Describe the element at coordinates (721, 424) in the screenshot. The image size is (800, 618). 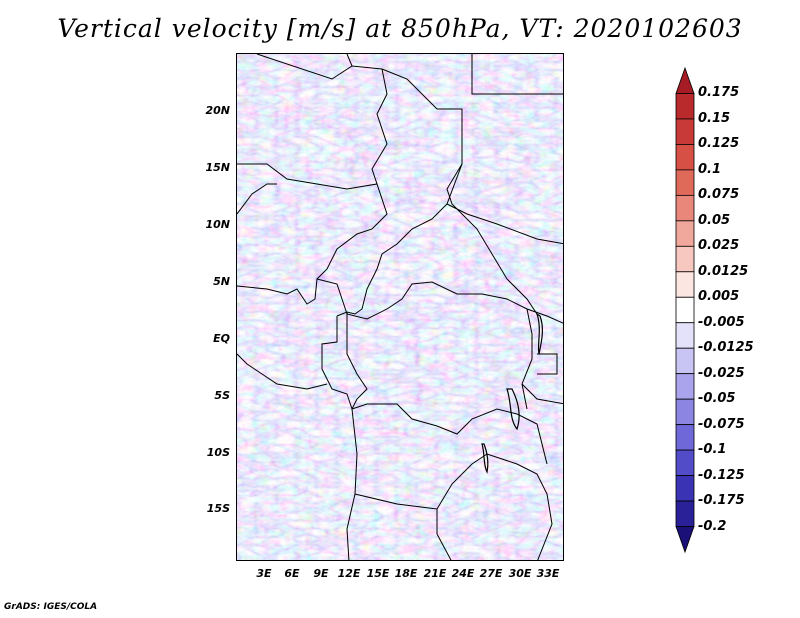
I see `colorbar-label: -0.075` at that location.